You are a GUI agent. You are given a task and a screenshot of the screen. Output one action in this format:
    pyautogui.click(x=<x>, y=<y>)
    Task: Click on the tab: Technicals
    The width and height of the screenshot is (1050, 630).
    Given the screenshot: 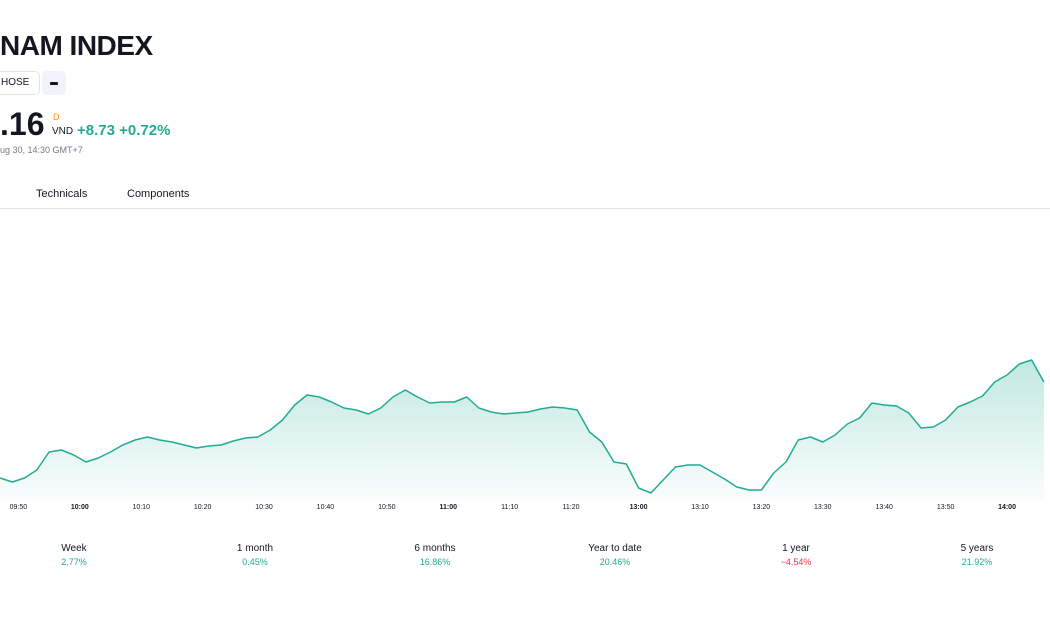 What is the action you would take?
    pyautogui.click(x=62, y=194)
    